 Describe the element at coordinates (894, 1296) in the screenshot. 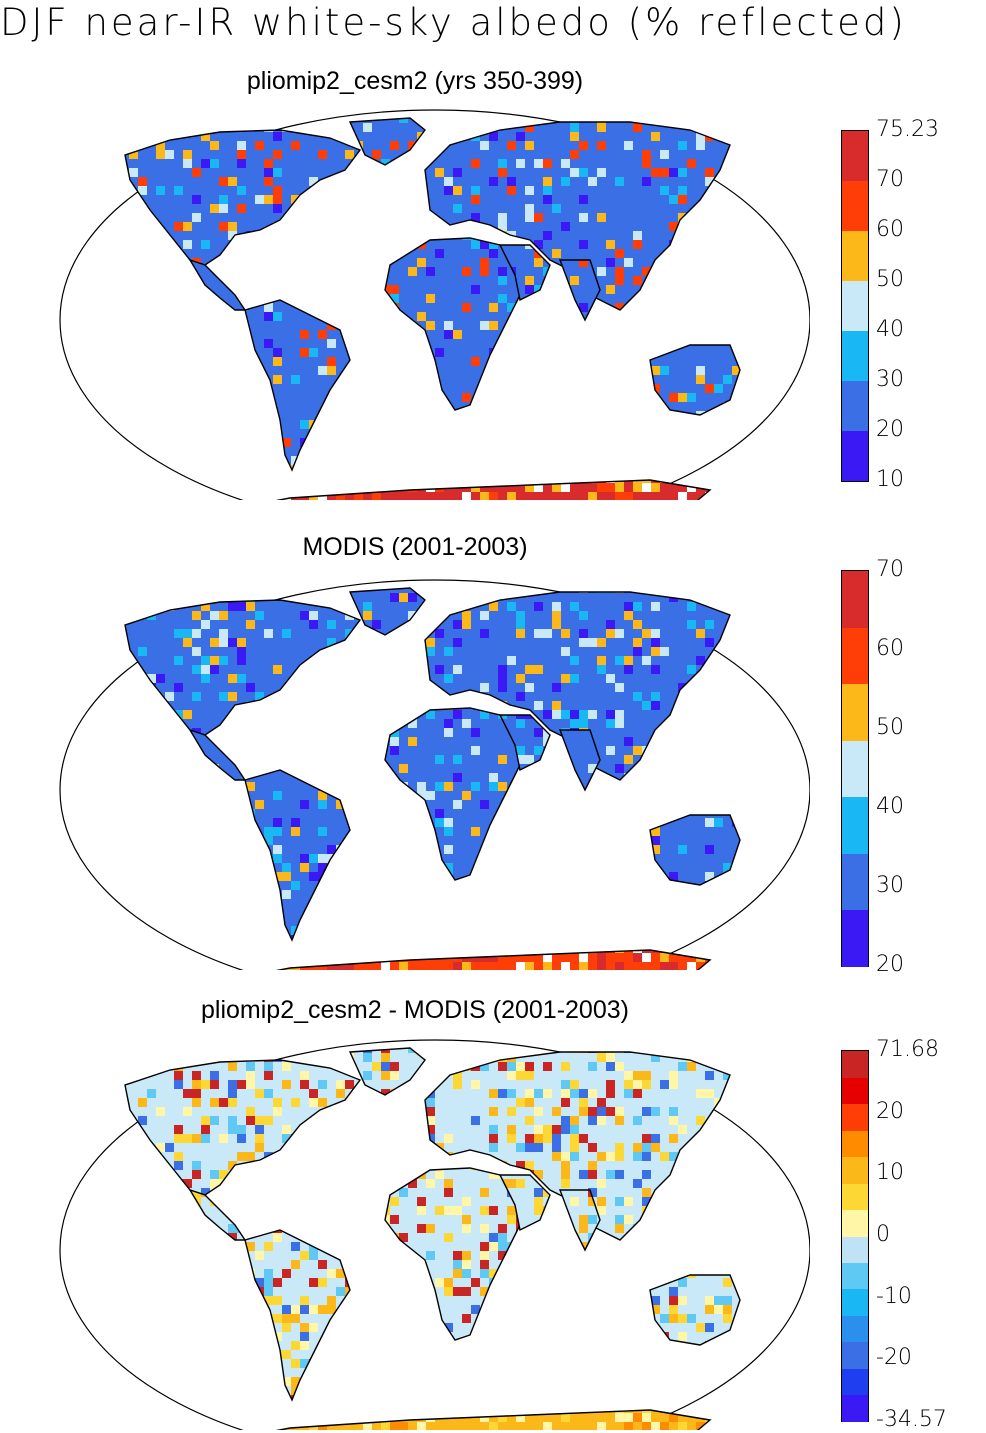

I see `colorbar-label: -10` at that location.